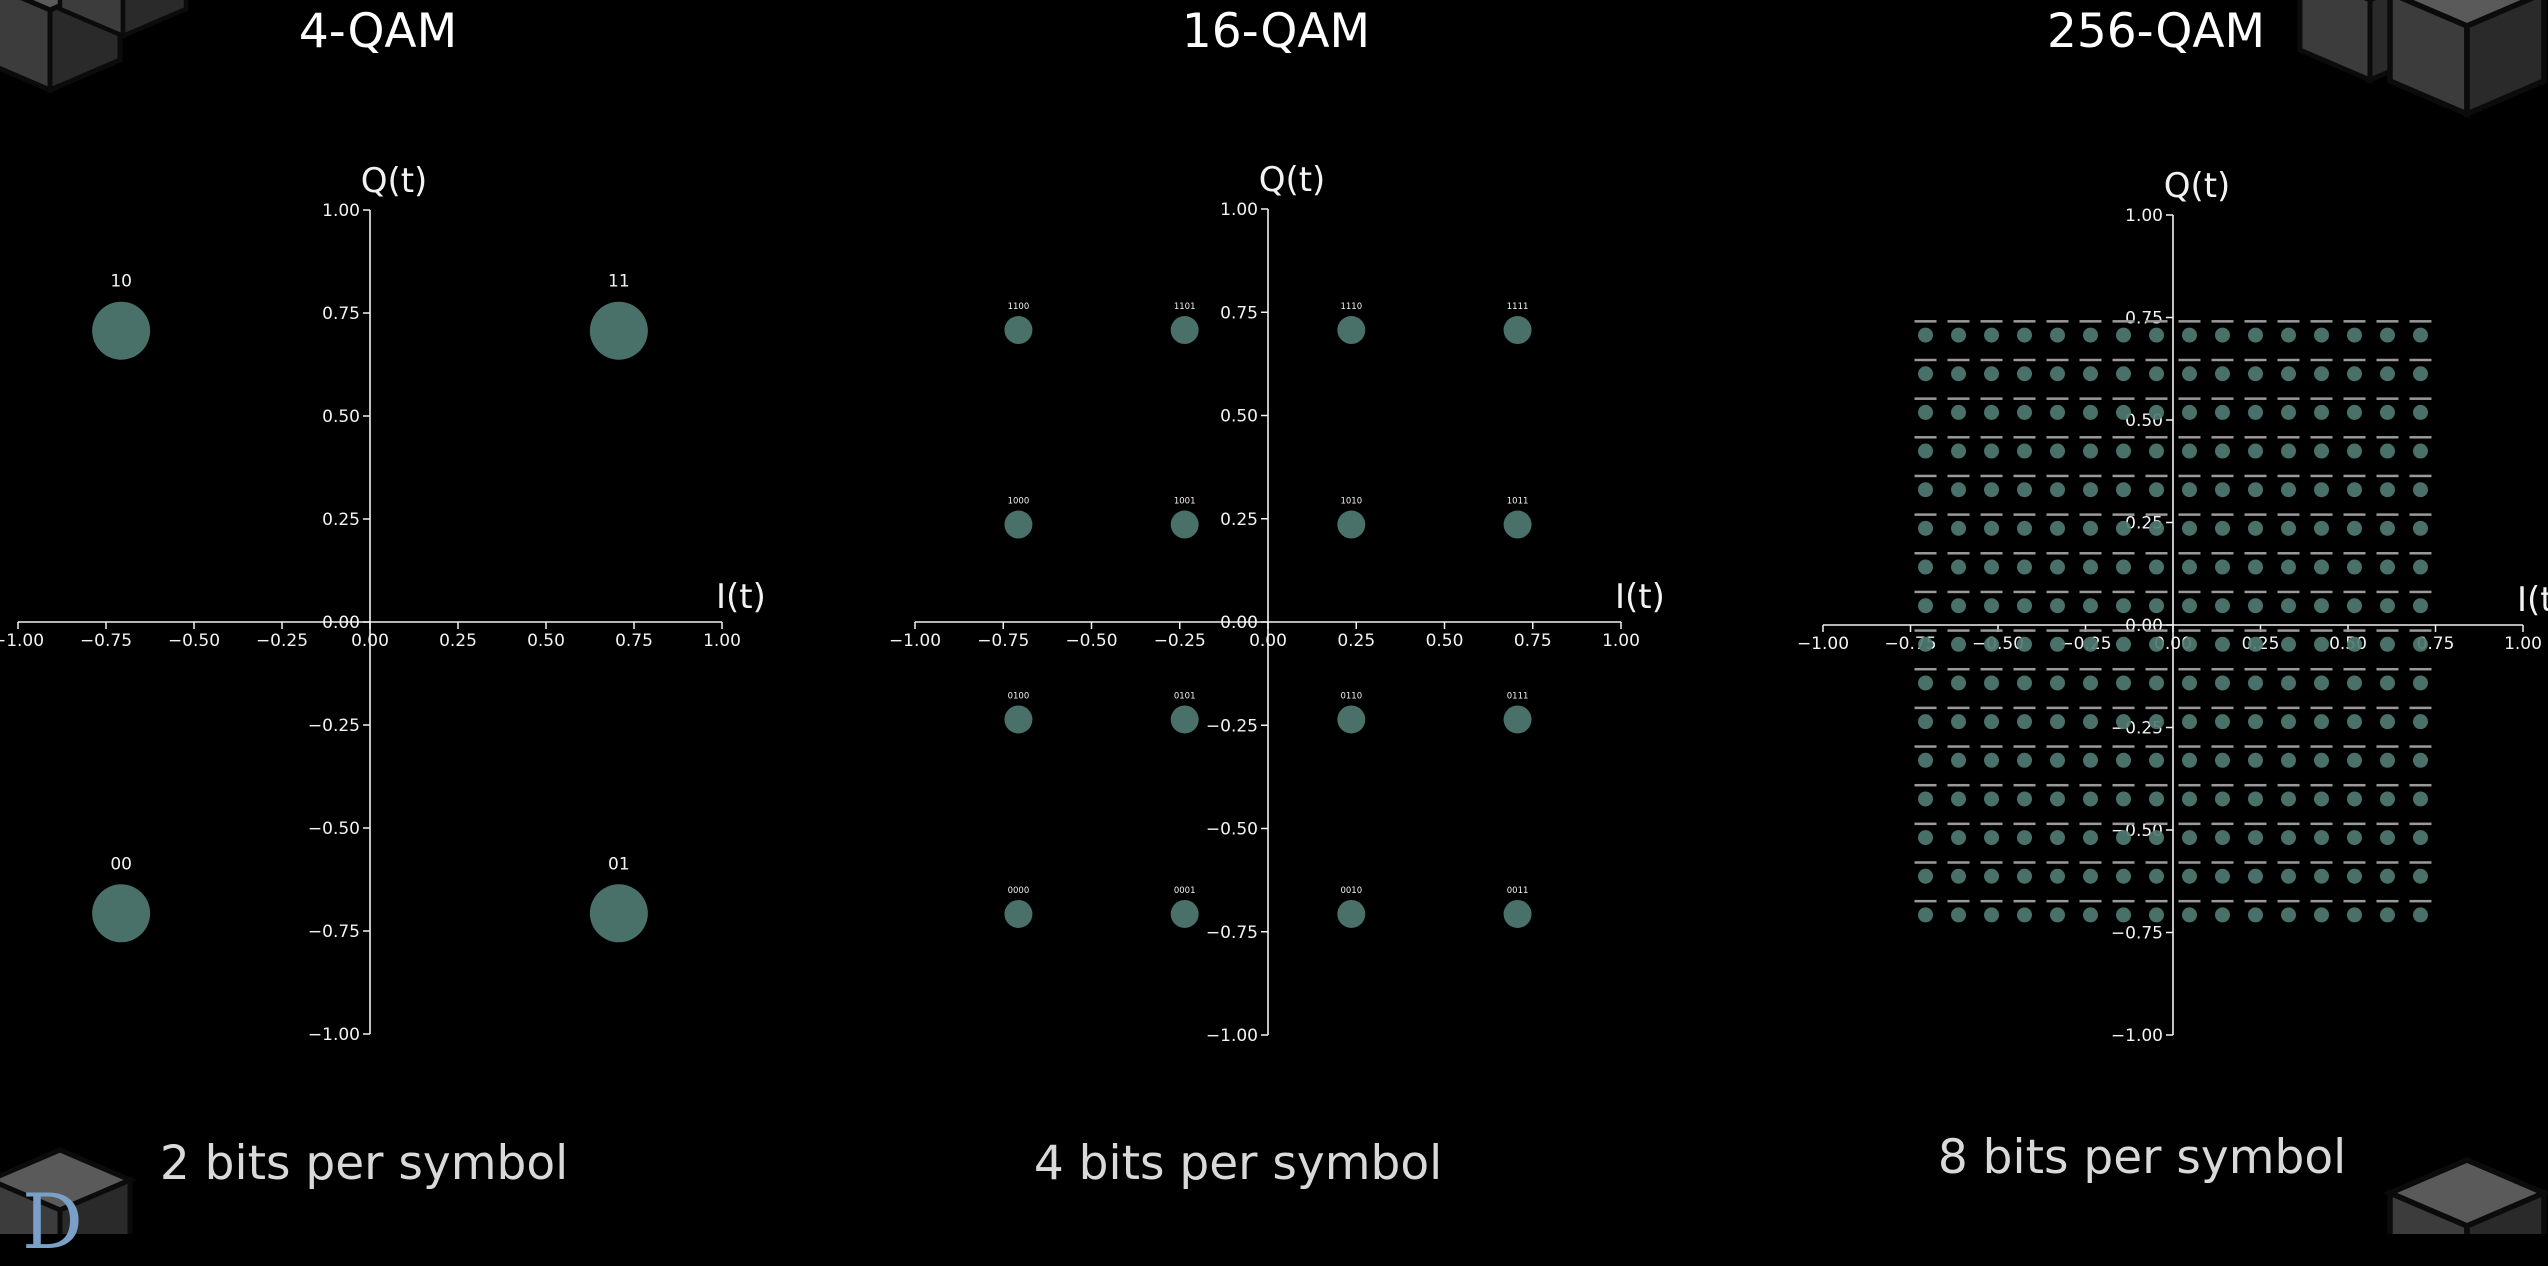 This screenshot has width=2548, height=1266. What do you see at coordinates (1239, 520) in the screenshot?
I see `y-tick-label: 0.25` at bounding box center [1239, 520].